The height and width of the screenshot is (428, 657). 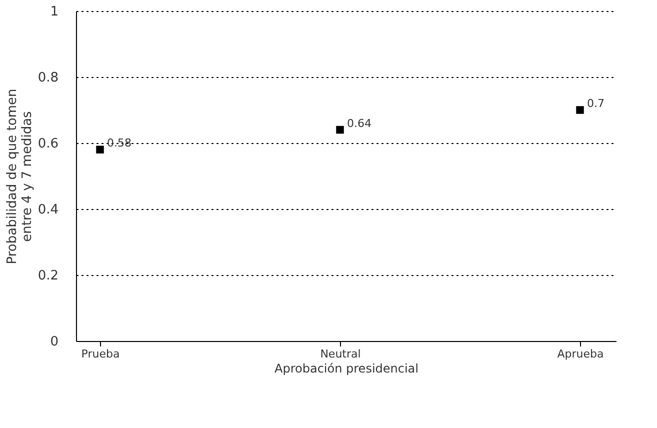 What do you see at coordinates (48, 78) in the screenshot?
I see `y-tick-label: 0.8` at bounding box center [48, 78].